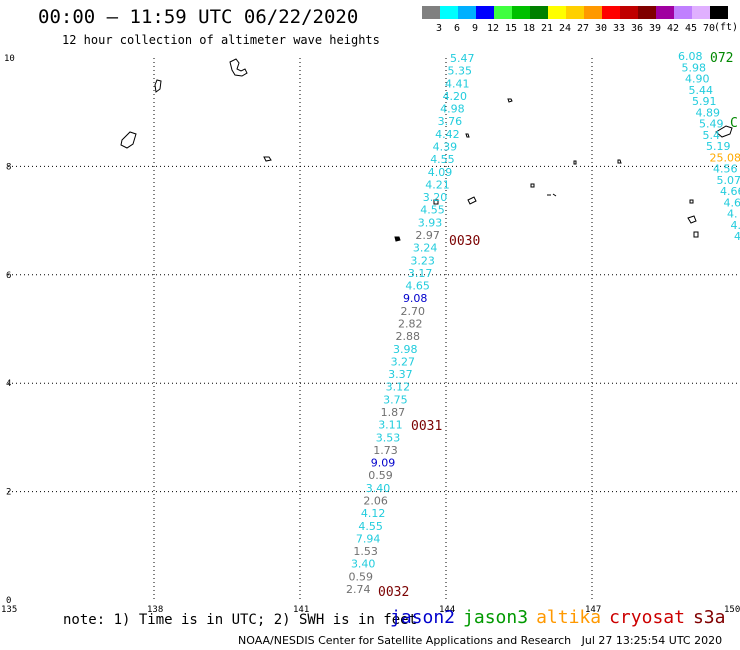 The width and height of the screenshot is (740, 650). I want to click on legend-label: 27, so click(583, 28).